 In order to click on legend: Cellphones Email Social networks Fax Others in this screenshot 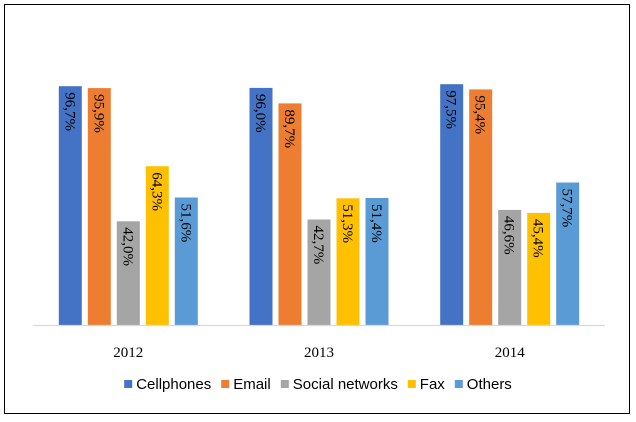, I will do `click(318, 384)`.